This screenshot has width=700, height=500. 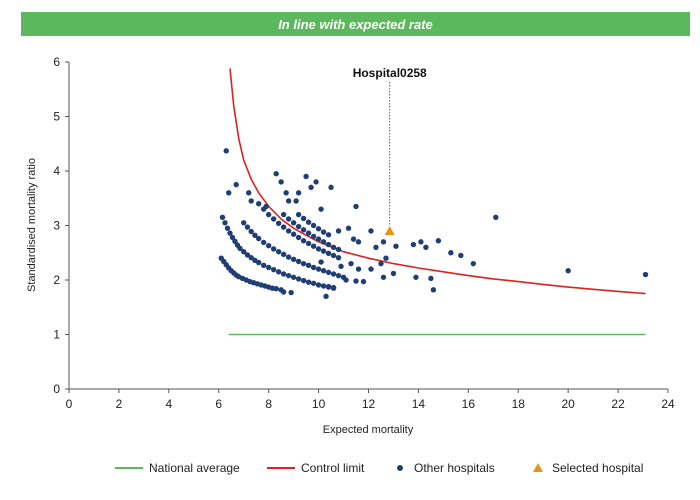 I want to click on y-tick-label: 6, so click(x=56, y=62).